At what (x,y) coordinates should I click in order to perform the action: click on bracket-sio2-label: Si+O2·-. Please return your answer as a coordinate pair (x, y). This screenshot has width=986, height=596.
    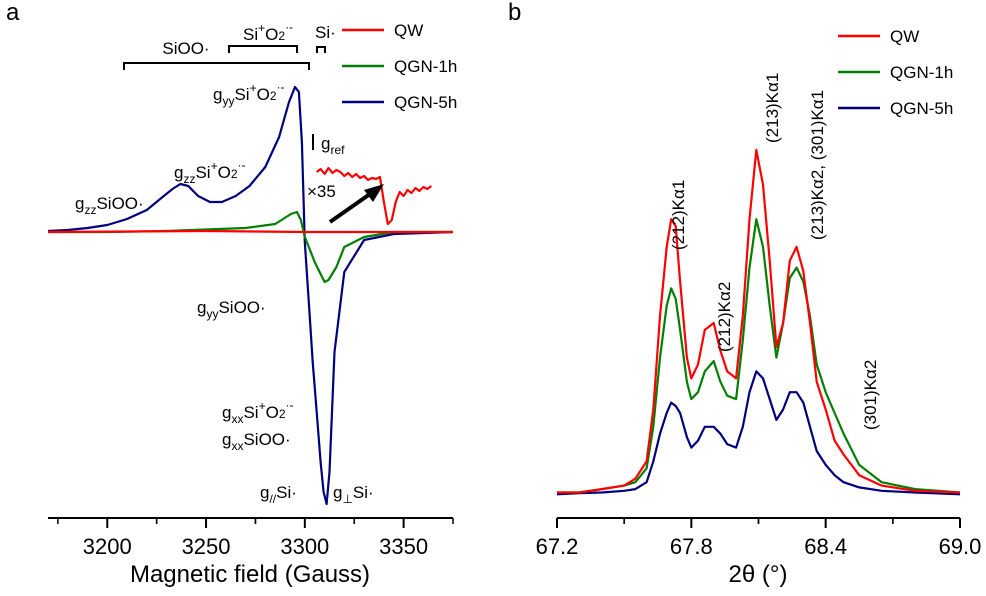
    Looking at the image, I should click on (268, 32).